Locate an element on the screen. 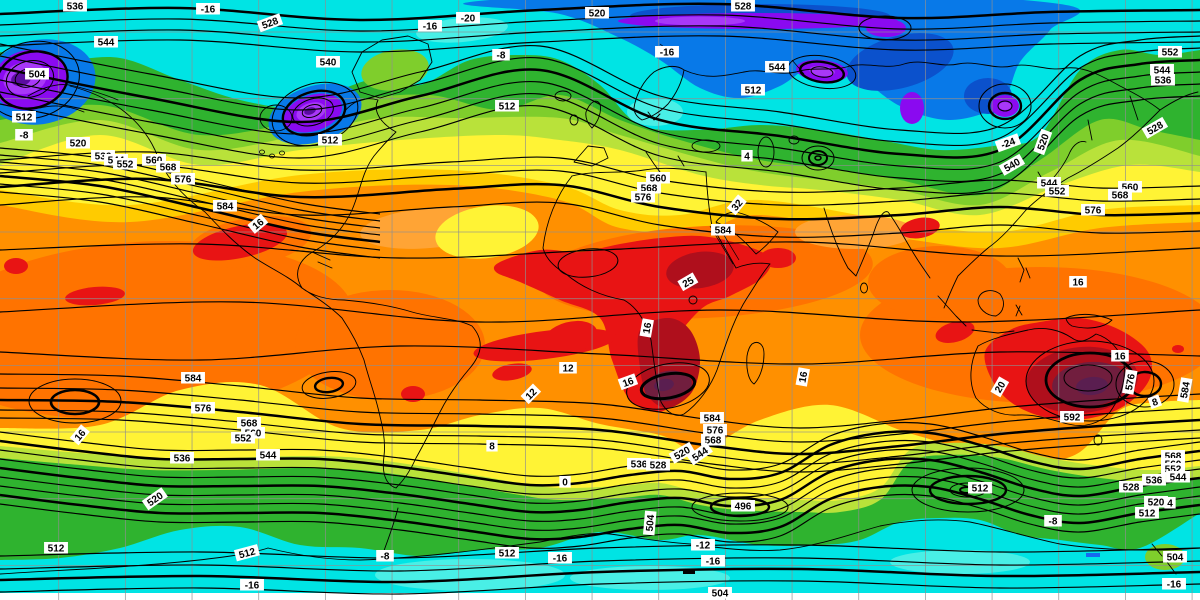  contour-label: 584 is located at coordinates (225, 206).